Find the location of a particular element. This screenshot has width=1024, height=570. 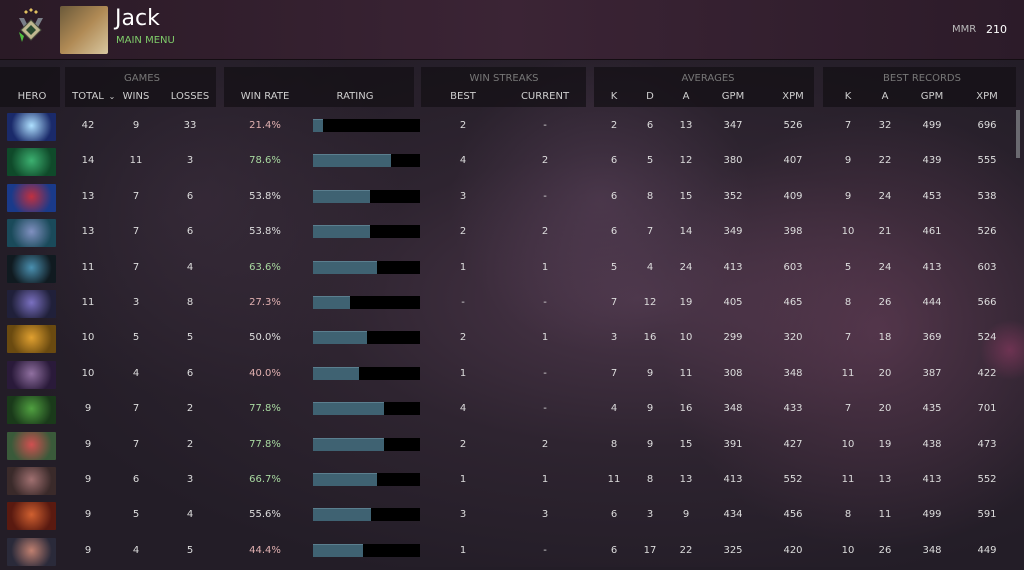

column-header-best: BEST is located at coordinates (463, 96).